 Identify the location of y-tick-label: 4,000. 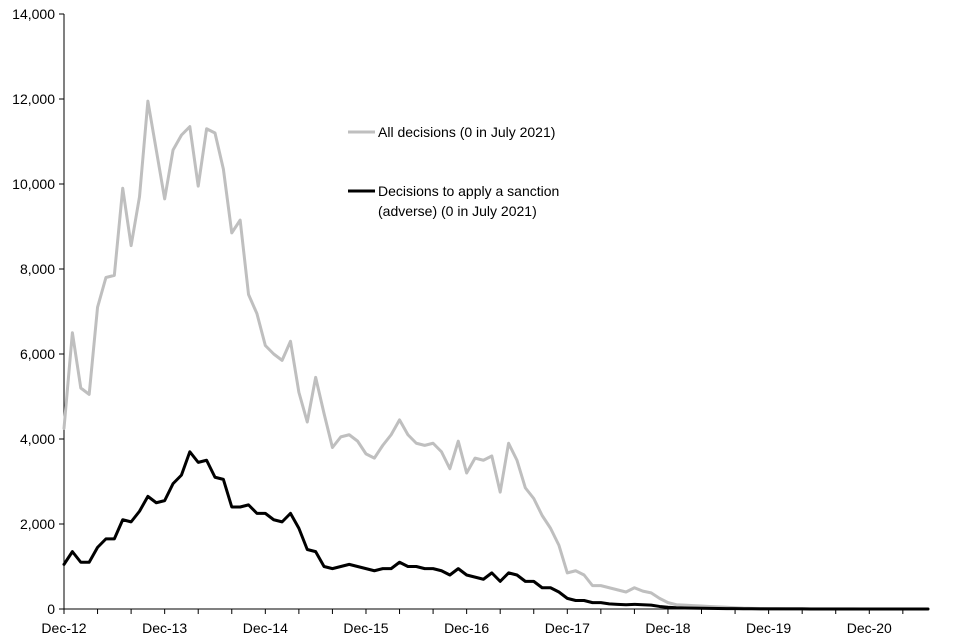
(37, 439).